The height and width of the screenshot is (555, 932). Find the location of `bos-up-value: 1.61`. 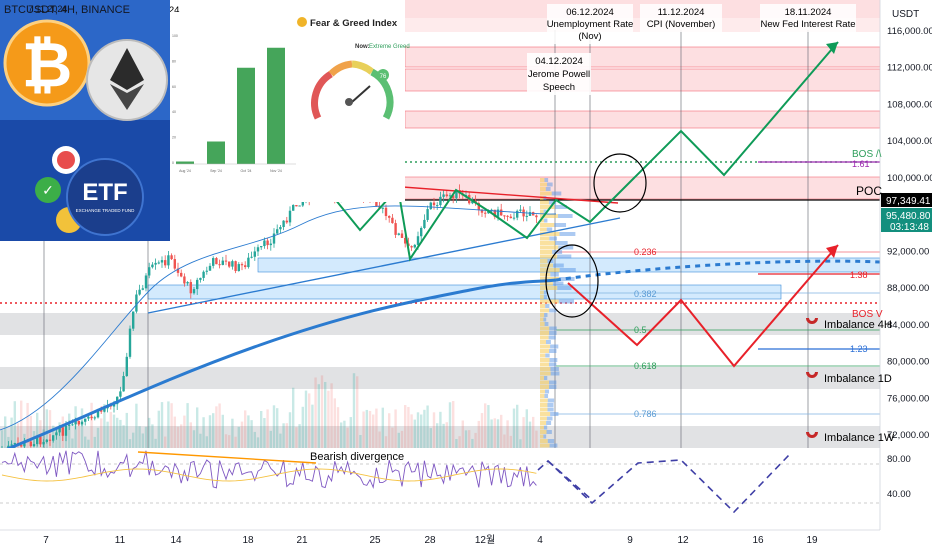

bos-up-value: 1.61 is located at coordinates (861, 164).